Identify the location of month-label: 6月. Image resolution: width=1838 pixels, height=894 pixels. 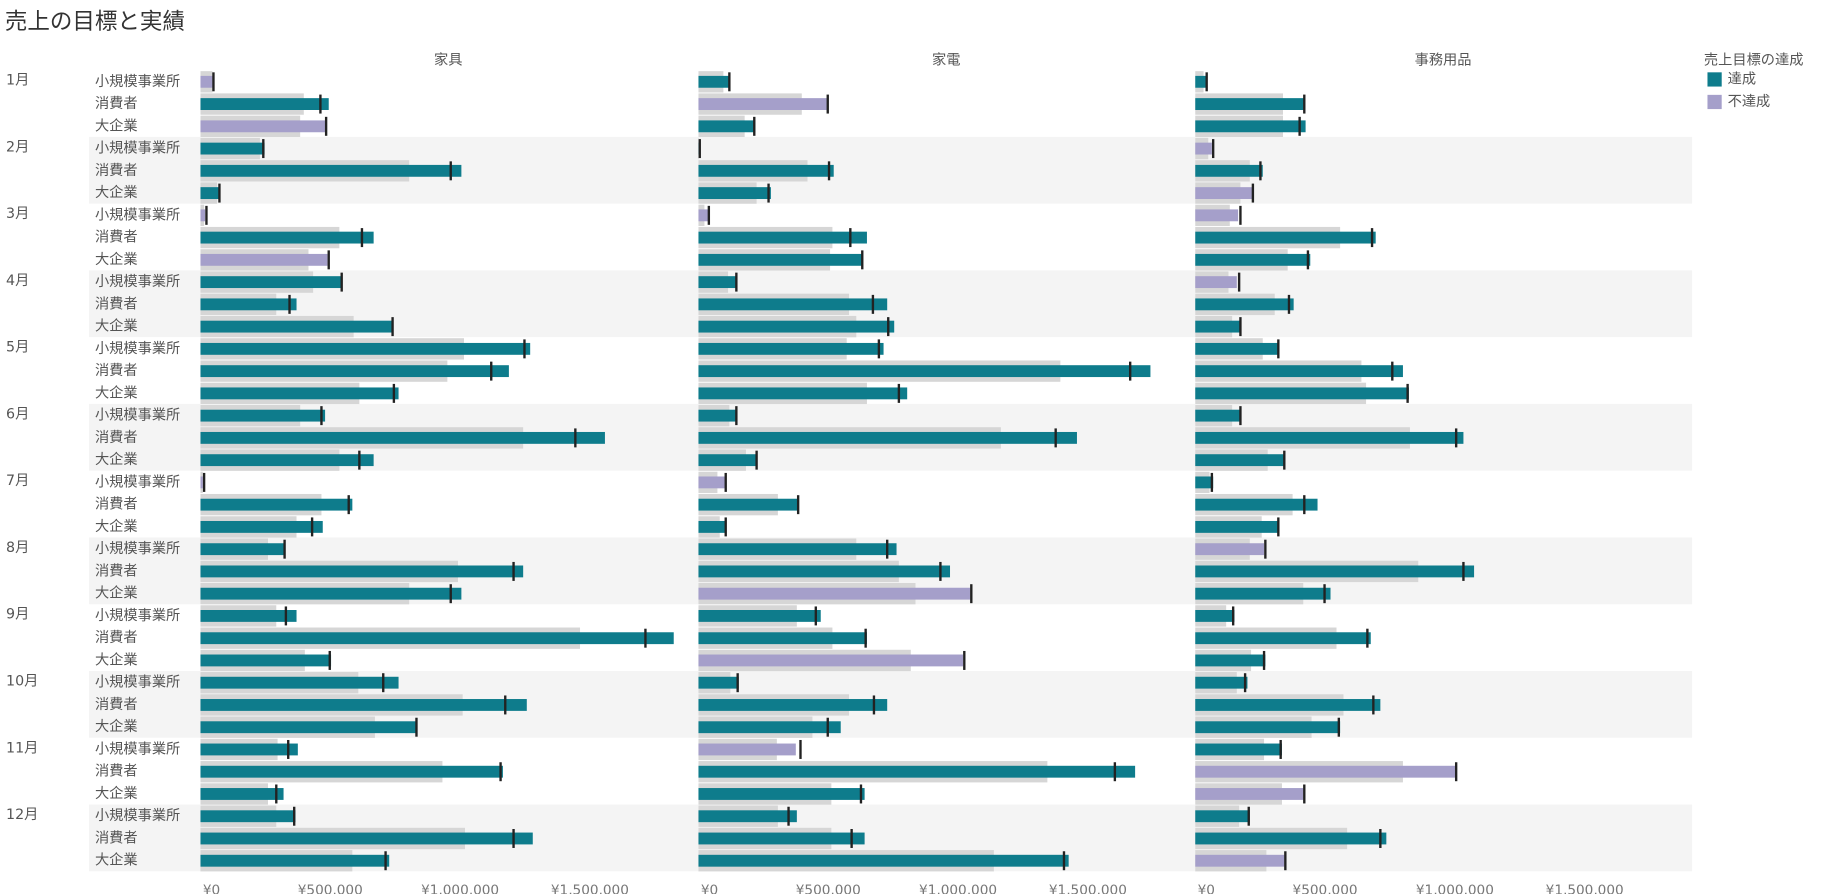
(17, 414).